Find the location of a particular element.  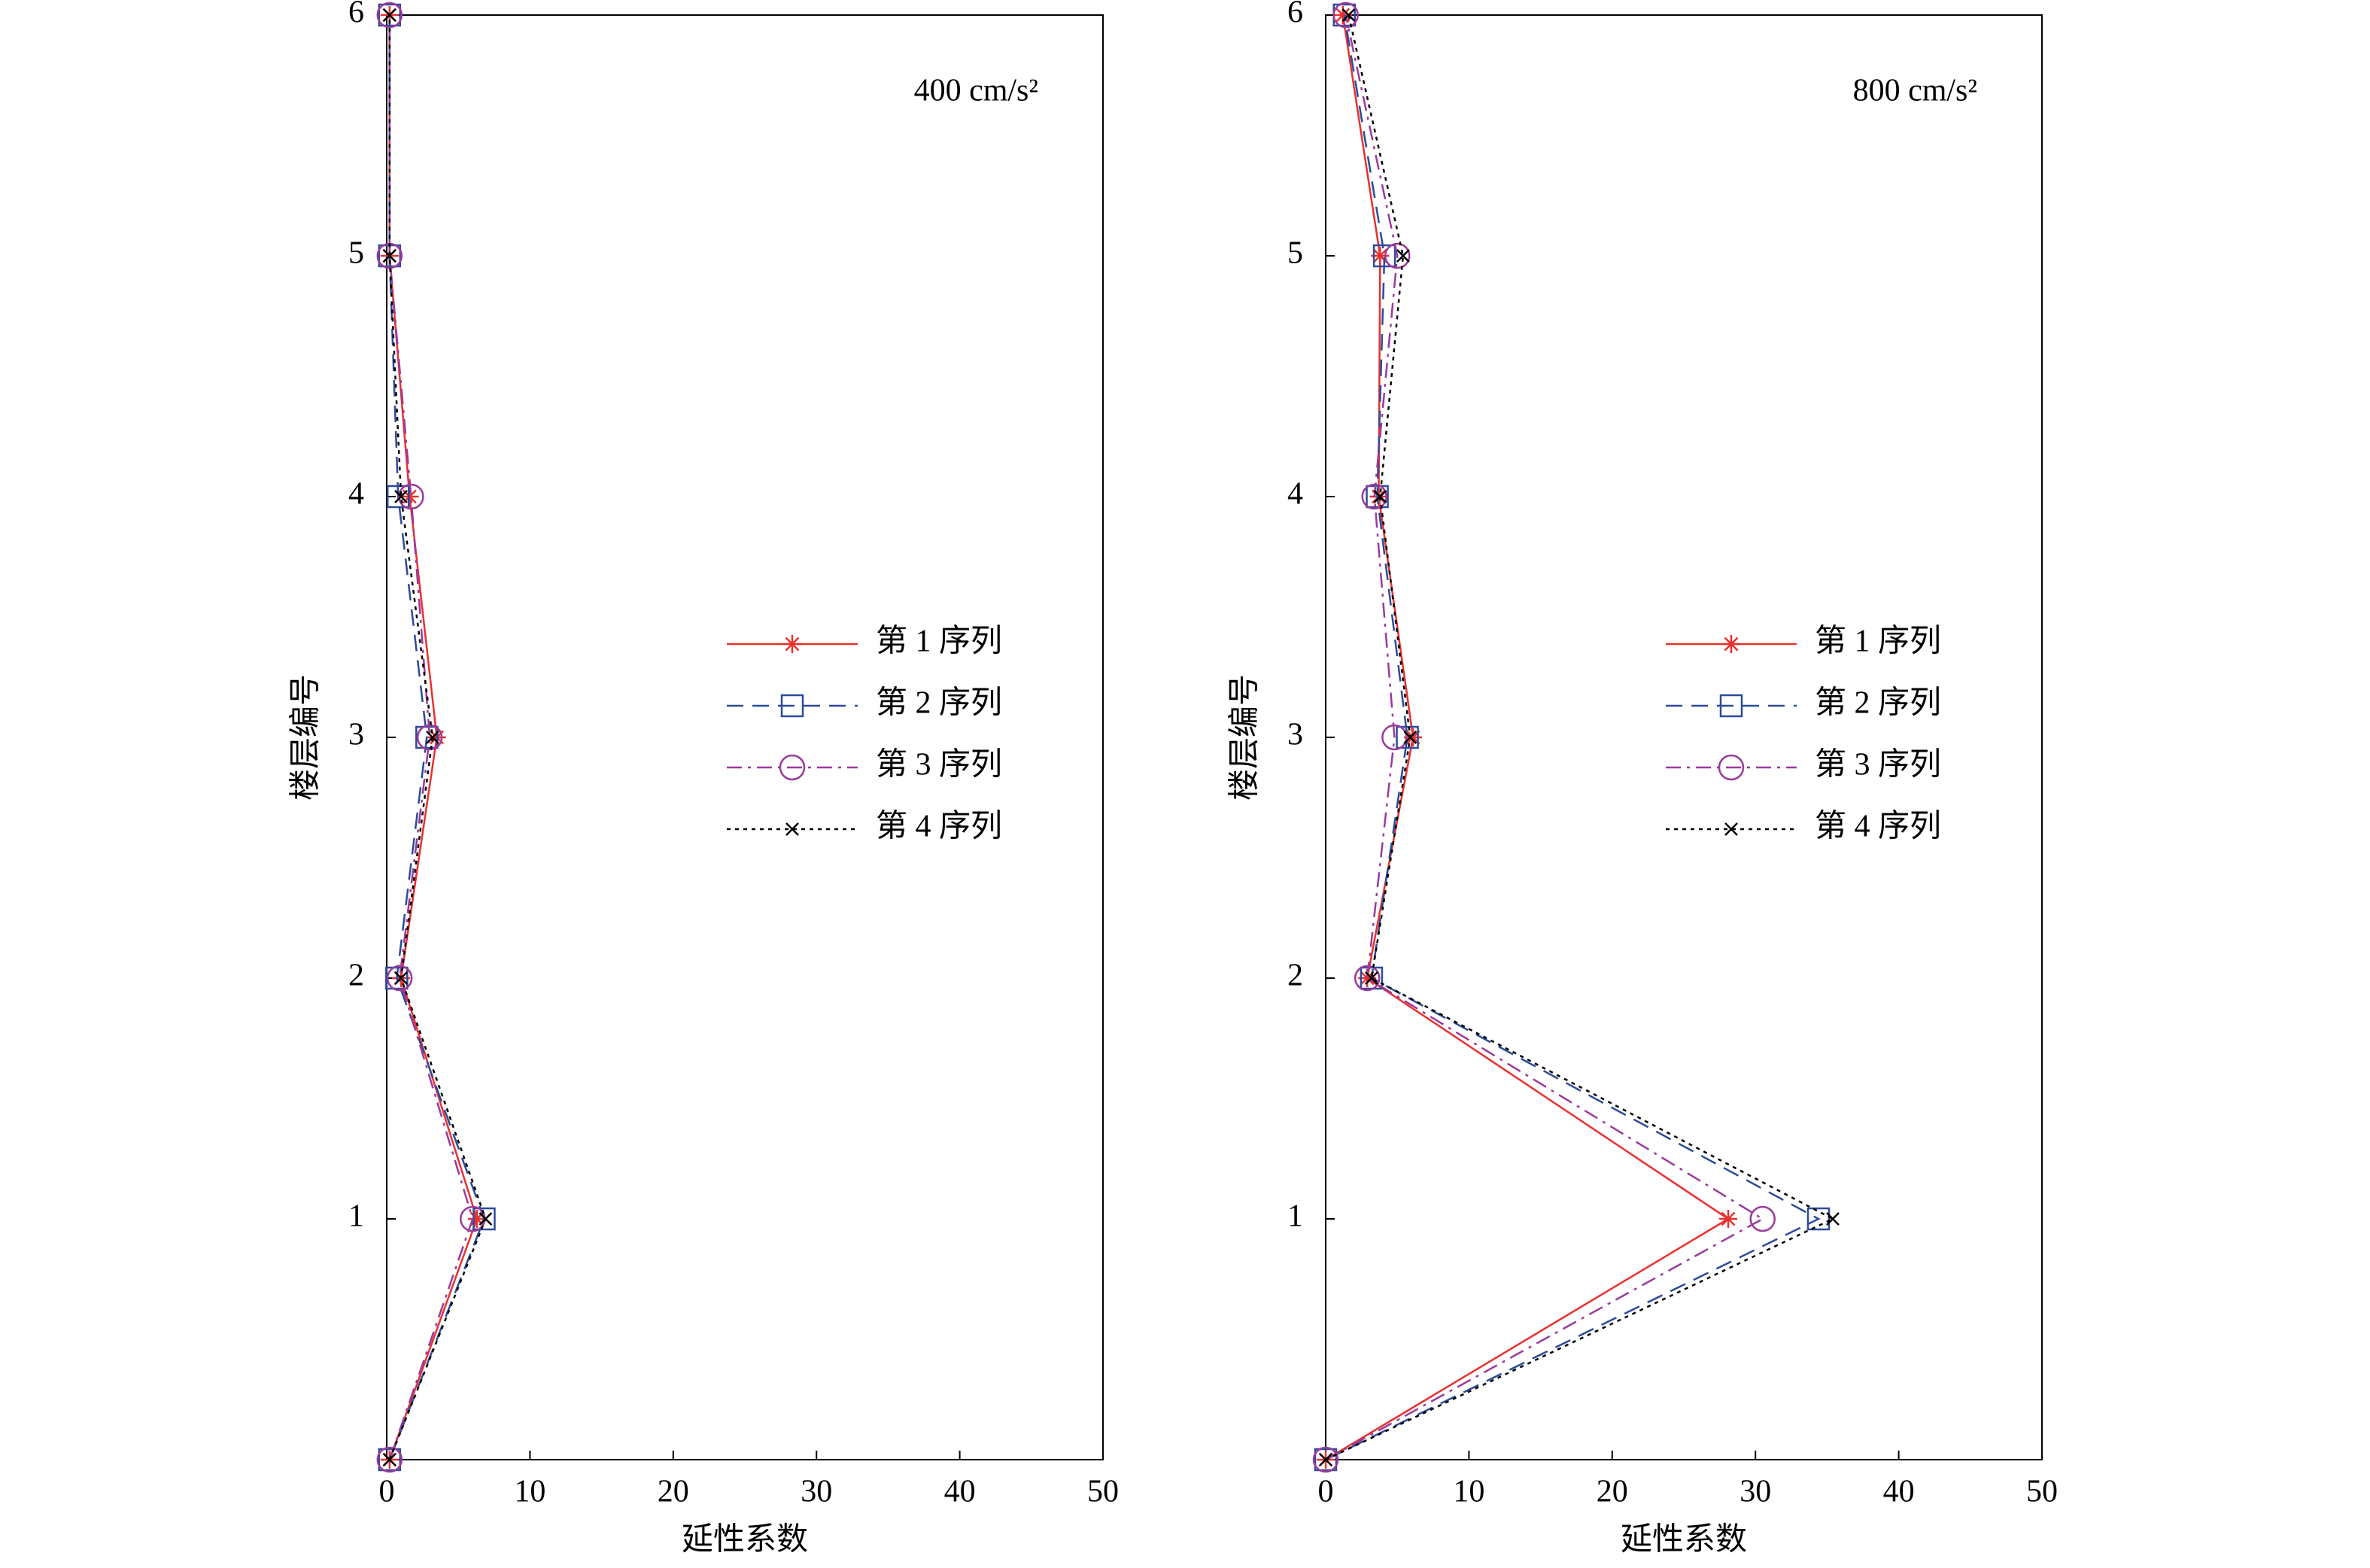

series-line is located at coordinates (431, 737).